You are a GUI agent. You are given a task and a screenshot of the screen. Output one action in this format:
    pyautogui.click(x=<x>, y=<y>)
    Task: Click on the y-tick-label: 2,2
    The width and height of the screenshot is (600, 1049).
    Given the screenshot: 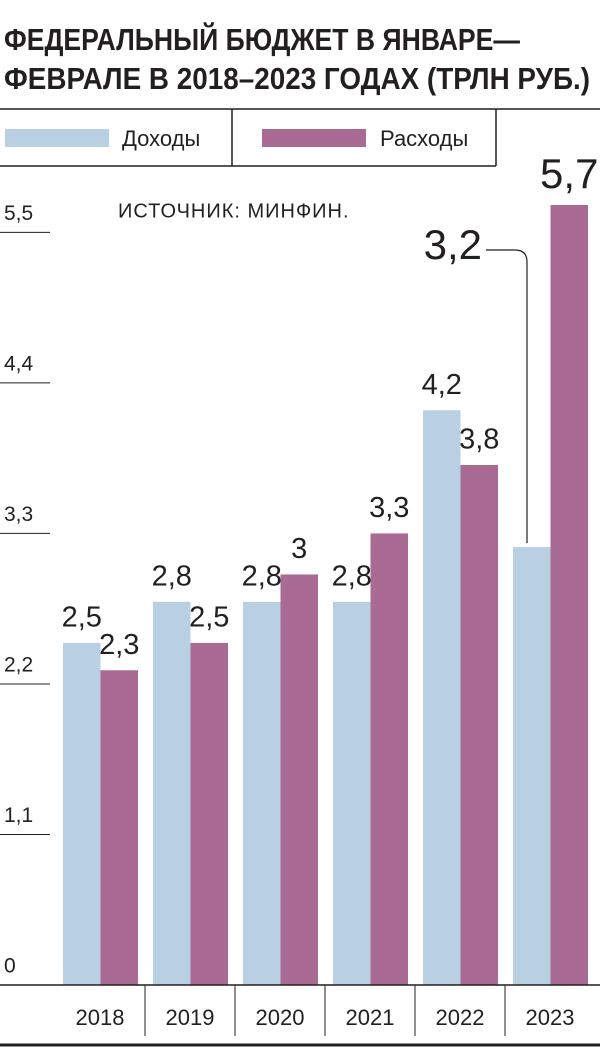 What is the action you would take?
    pyautogui.click(x=18, y=664)
    